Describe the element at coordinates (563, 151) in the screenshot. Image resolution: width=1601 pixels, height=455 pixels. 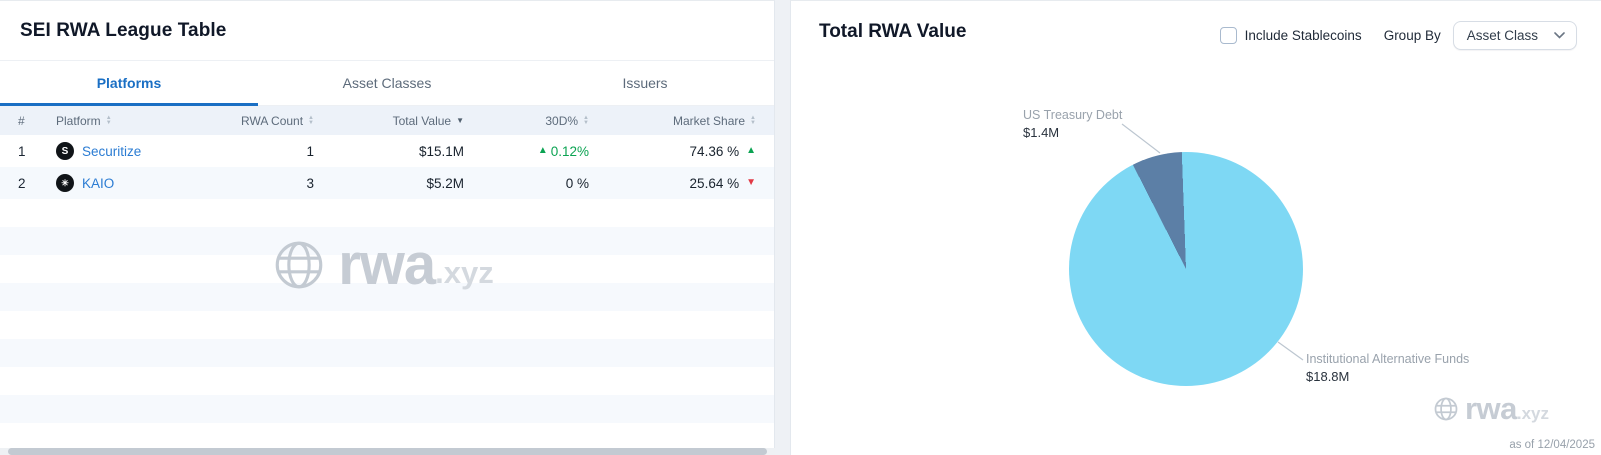
I see `change-30d-cell: ▲ 0.12%` at that location.